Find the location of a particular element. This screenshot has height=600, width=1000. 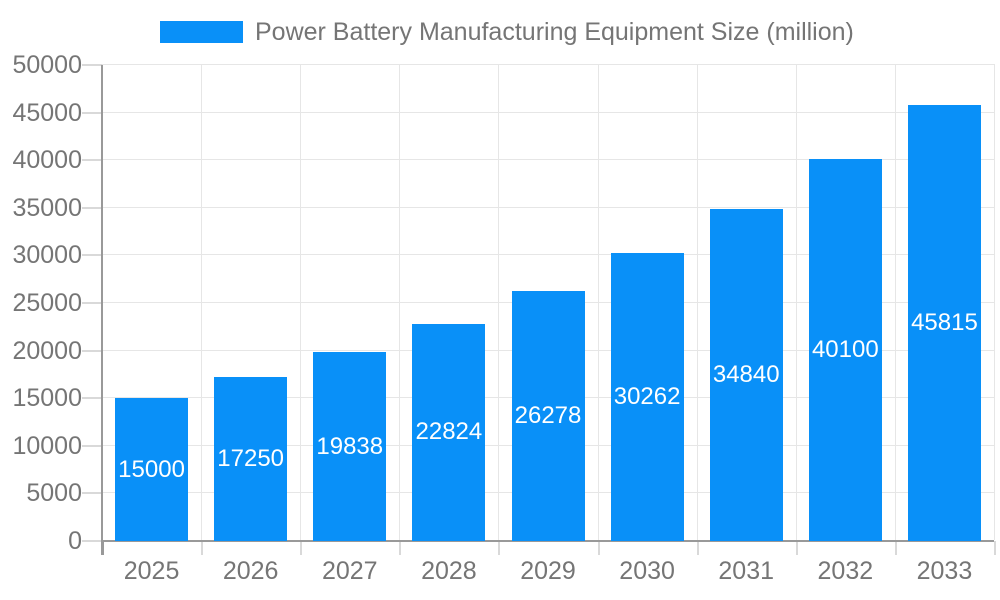

y-tick-label: 25000 is located at coordinates (47, 303).